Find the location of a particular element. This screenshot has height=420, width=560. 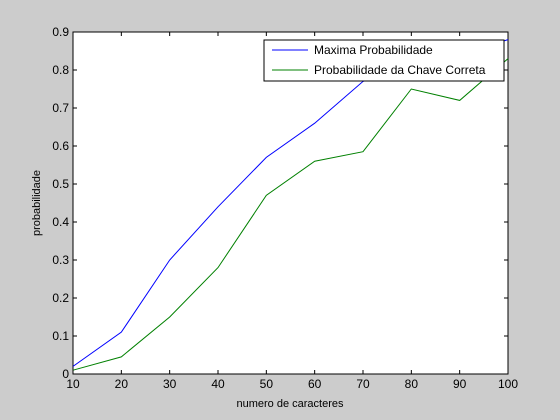

x-axis-label: numero de caracteres is located at coordinates (290, 404).